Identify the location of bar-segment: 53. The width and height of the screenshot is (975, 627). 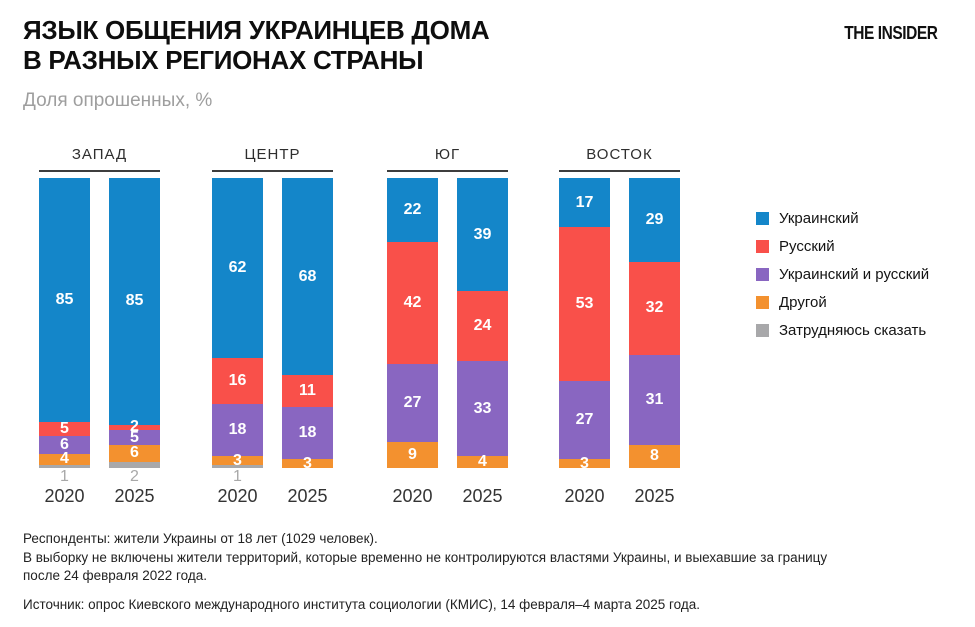
(584, 304).